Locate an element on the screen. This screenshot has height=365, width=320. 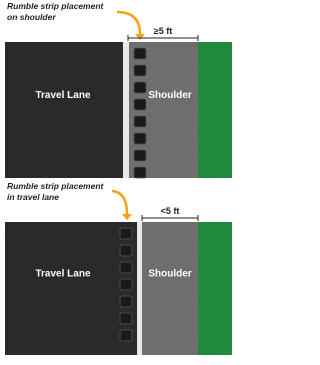
caption: in travel lane is located at coordinates (33, 197).